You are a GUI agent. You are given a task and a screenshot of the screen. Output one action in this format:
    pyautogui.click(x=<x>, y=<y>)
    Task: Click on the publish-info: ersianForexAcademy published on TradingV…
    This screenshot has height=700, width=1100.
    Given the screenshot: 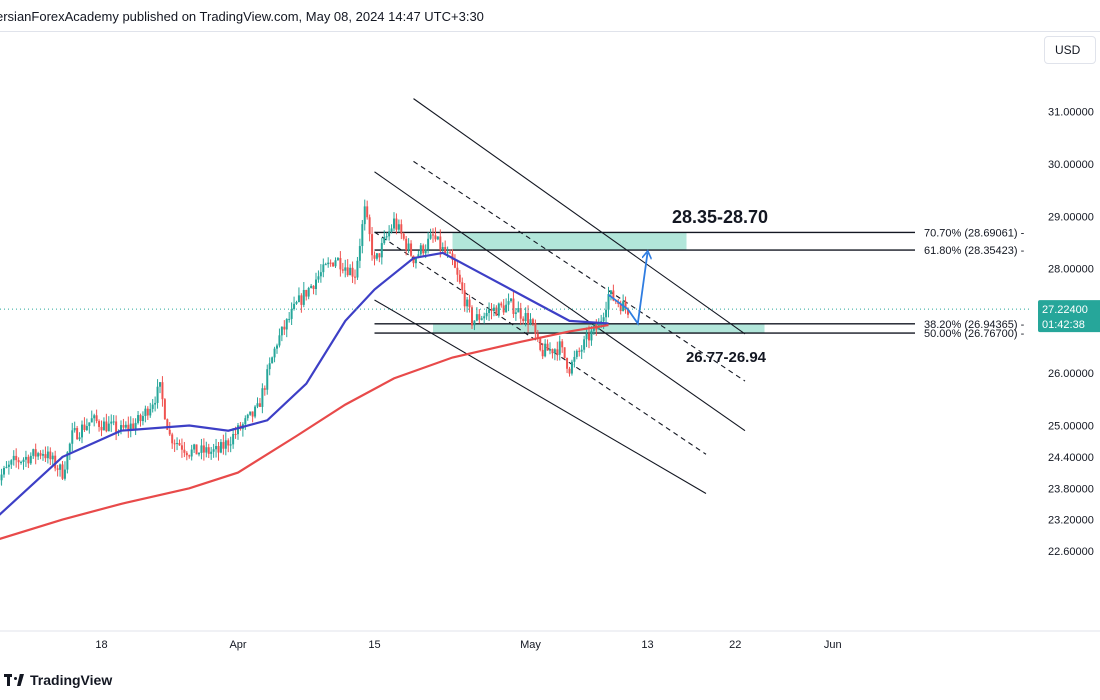 What is the action you would take?
    pyautogui.click(x=242, y=16)
    